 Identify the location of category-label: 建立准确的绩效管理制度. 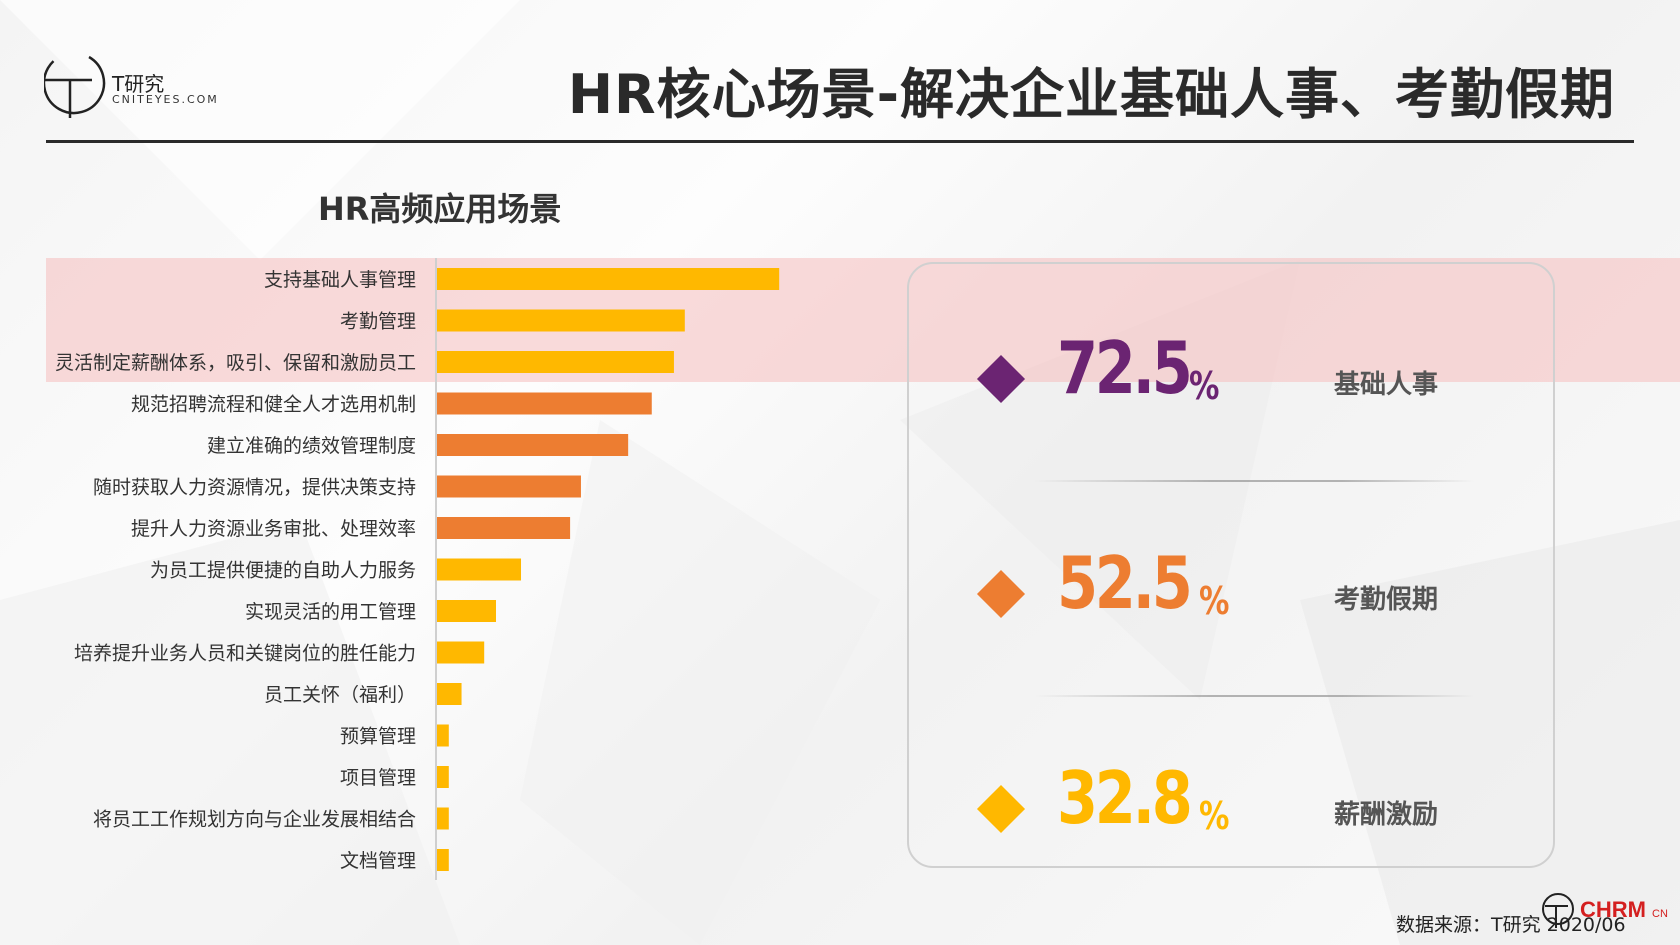
(311, 446).